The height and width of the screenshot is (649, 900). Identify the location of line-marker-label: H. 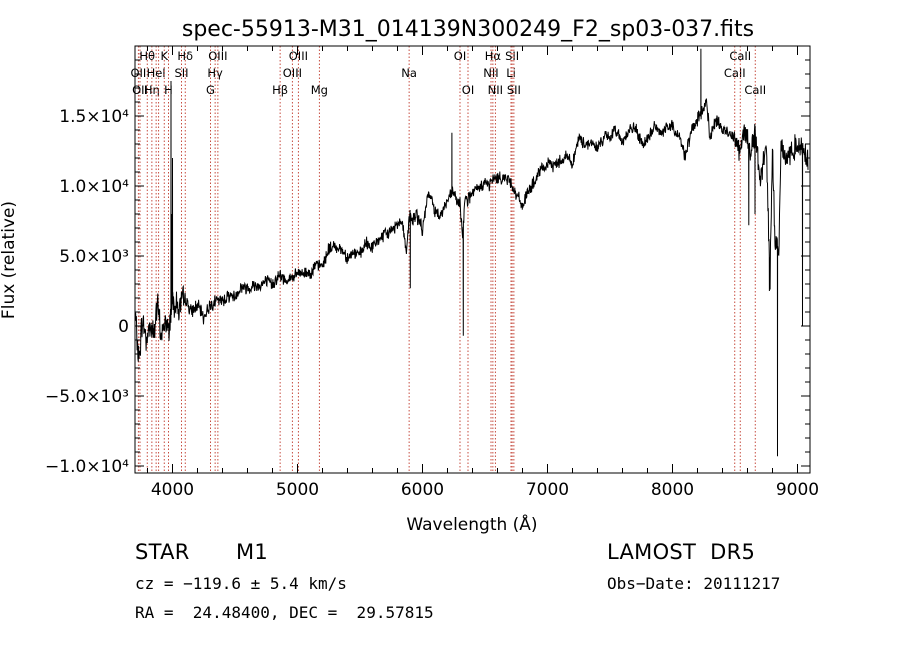
(168, 90).